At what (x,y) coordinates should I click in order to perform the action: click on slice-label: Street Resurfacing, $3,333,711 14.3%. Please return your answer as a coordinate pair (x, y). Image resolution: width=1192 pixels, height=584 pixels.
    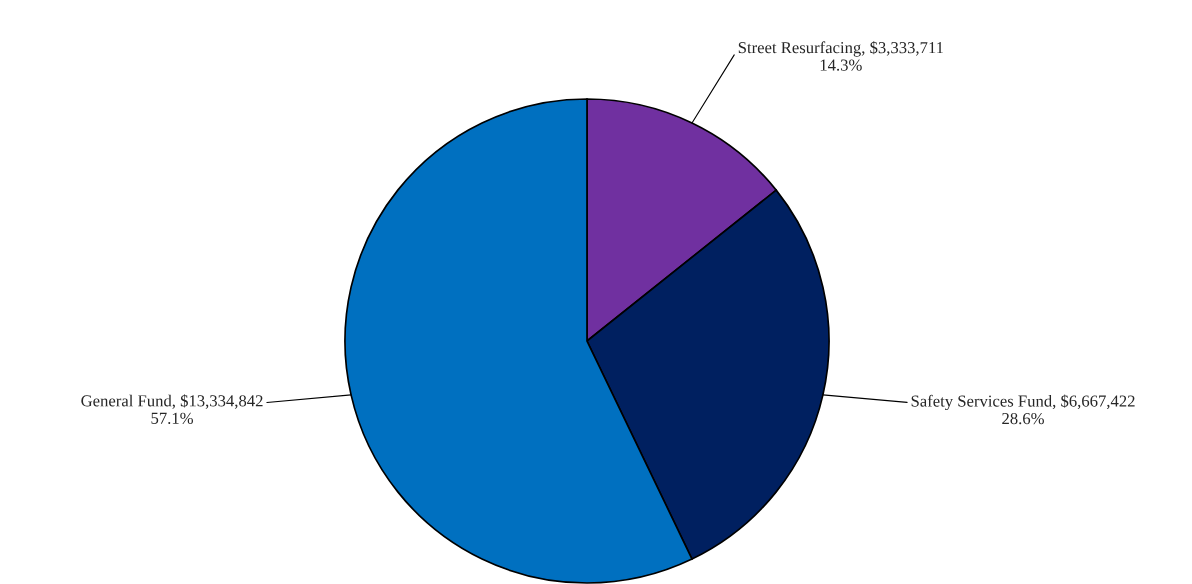
    Looking at the image, I should click on (840, 56).